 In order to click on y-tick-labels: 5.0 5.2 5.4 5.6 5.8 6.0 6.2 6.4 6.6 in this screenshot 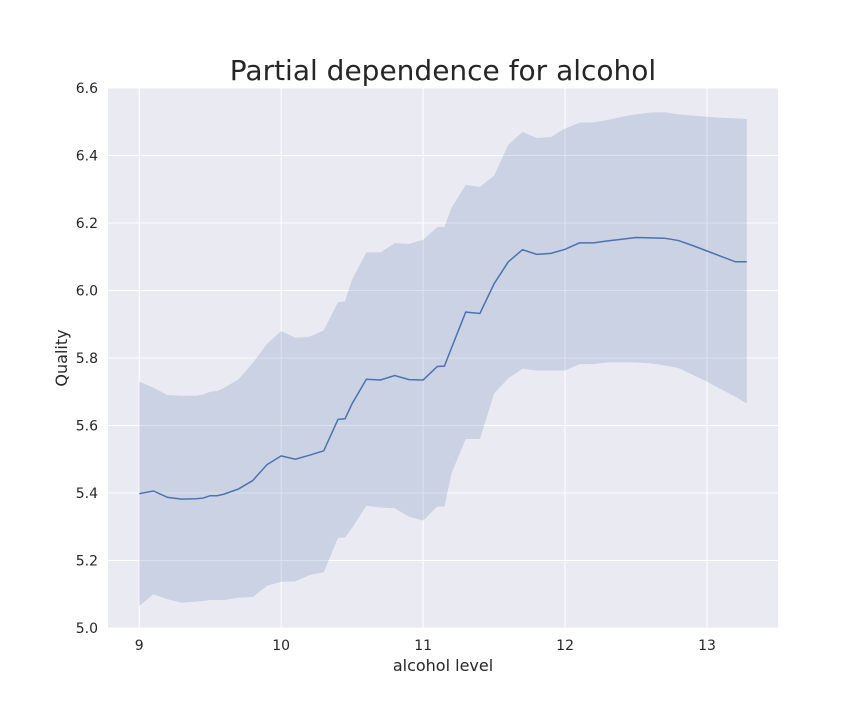, I will do `click(87, 359)`.